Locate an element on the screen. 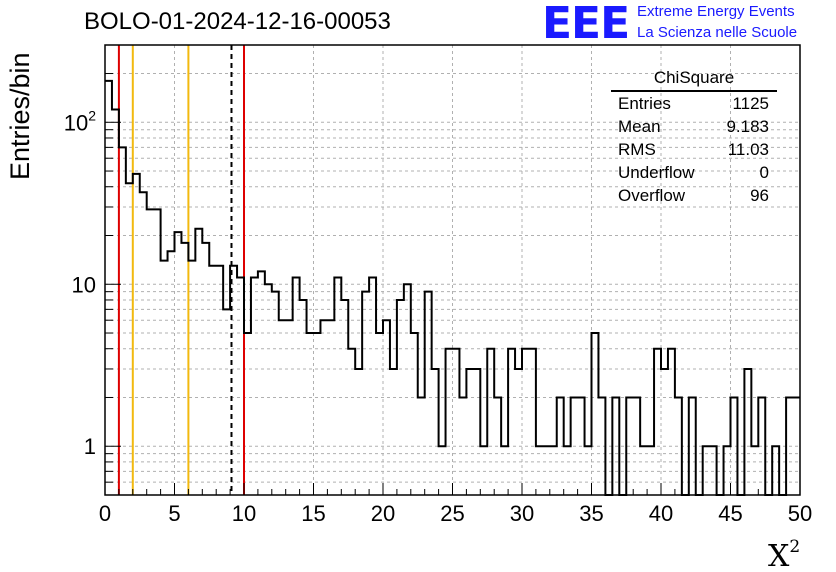  y-axis-label: Entries/bin is located at coordinates (20, 116).